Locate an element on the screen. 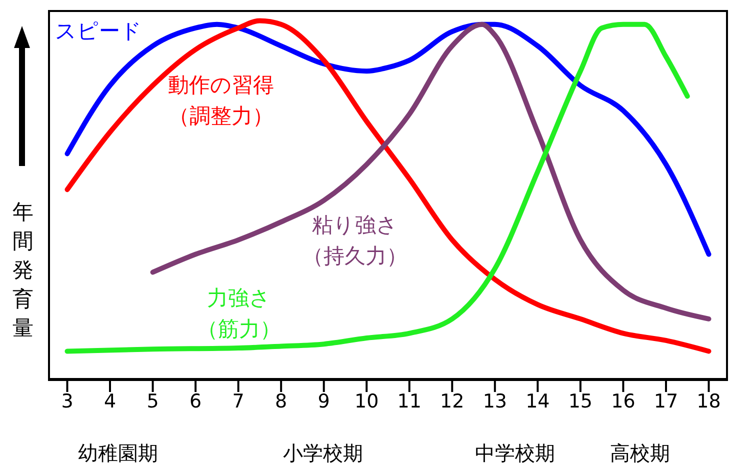 The width and height of the screenshot is (733, 475). x-tick-label: 11 is located at coordinates (409, 401).